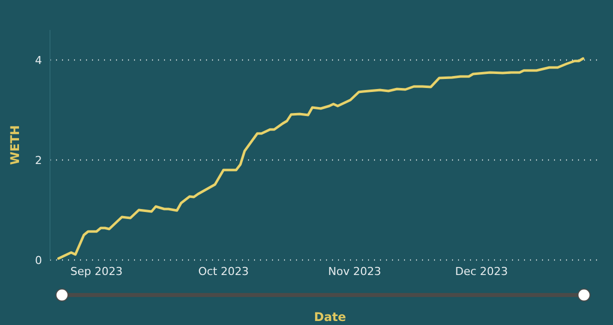  I want to click on y-tick-label: 4, so click(38, 60).